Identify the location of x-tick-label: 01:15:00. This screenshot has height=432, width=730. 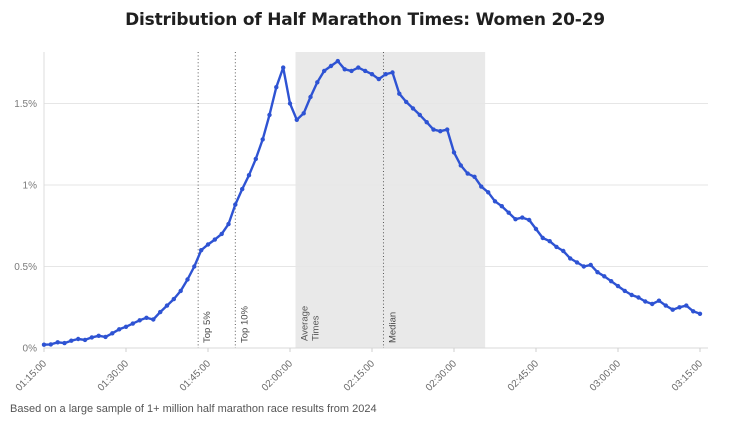
(32, 376).